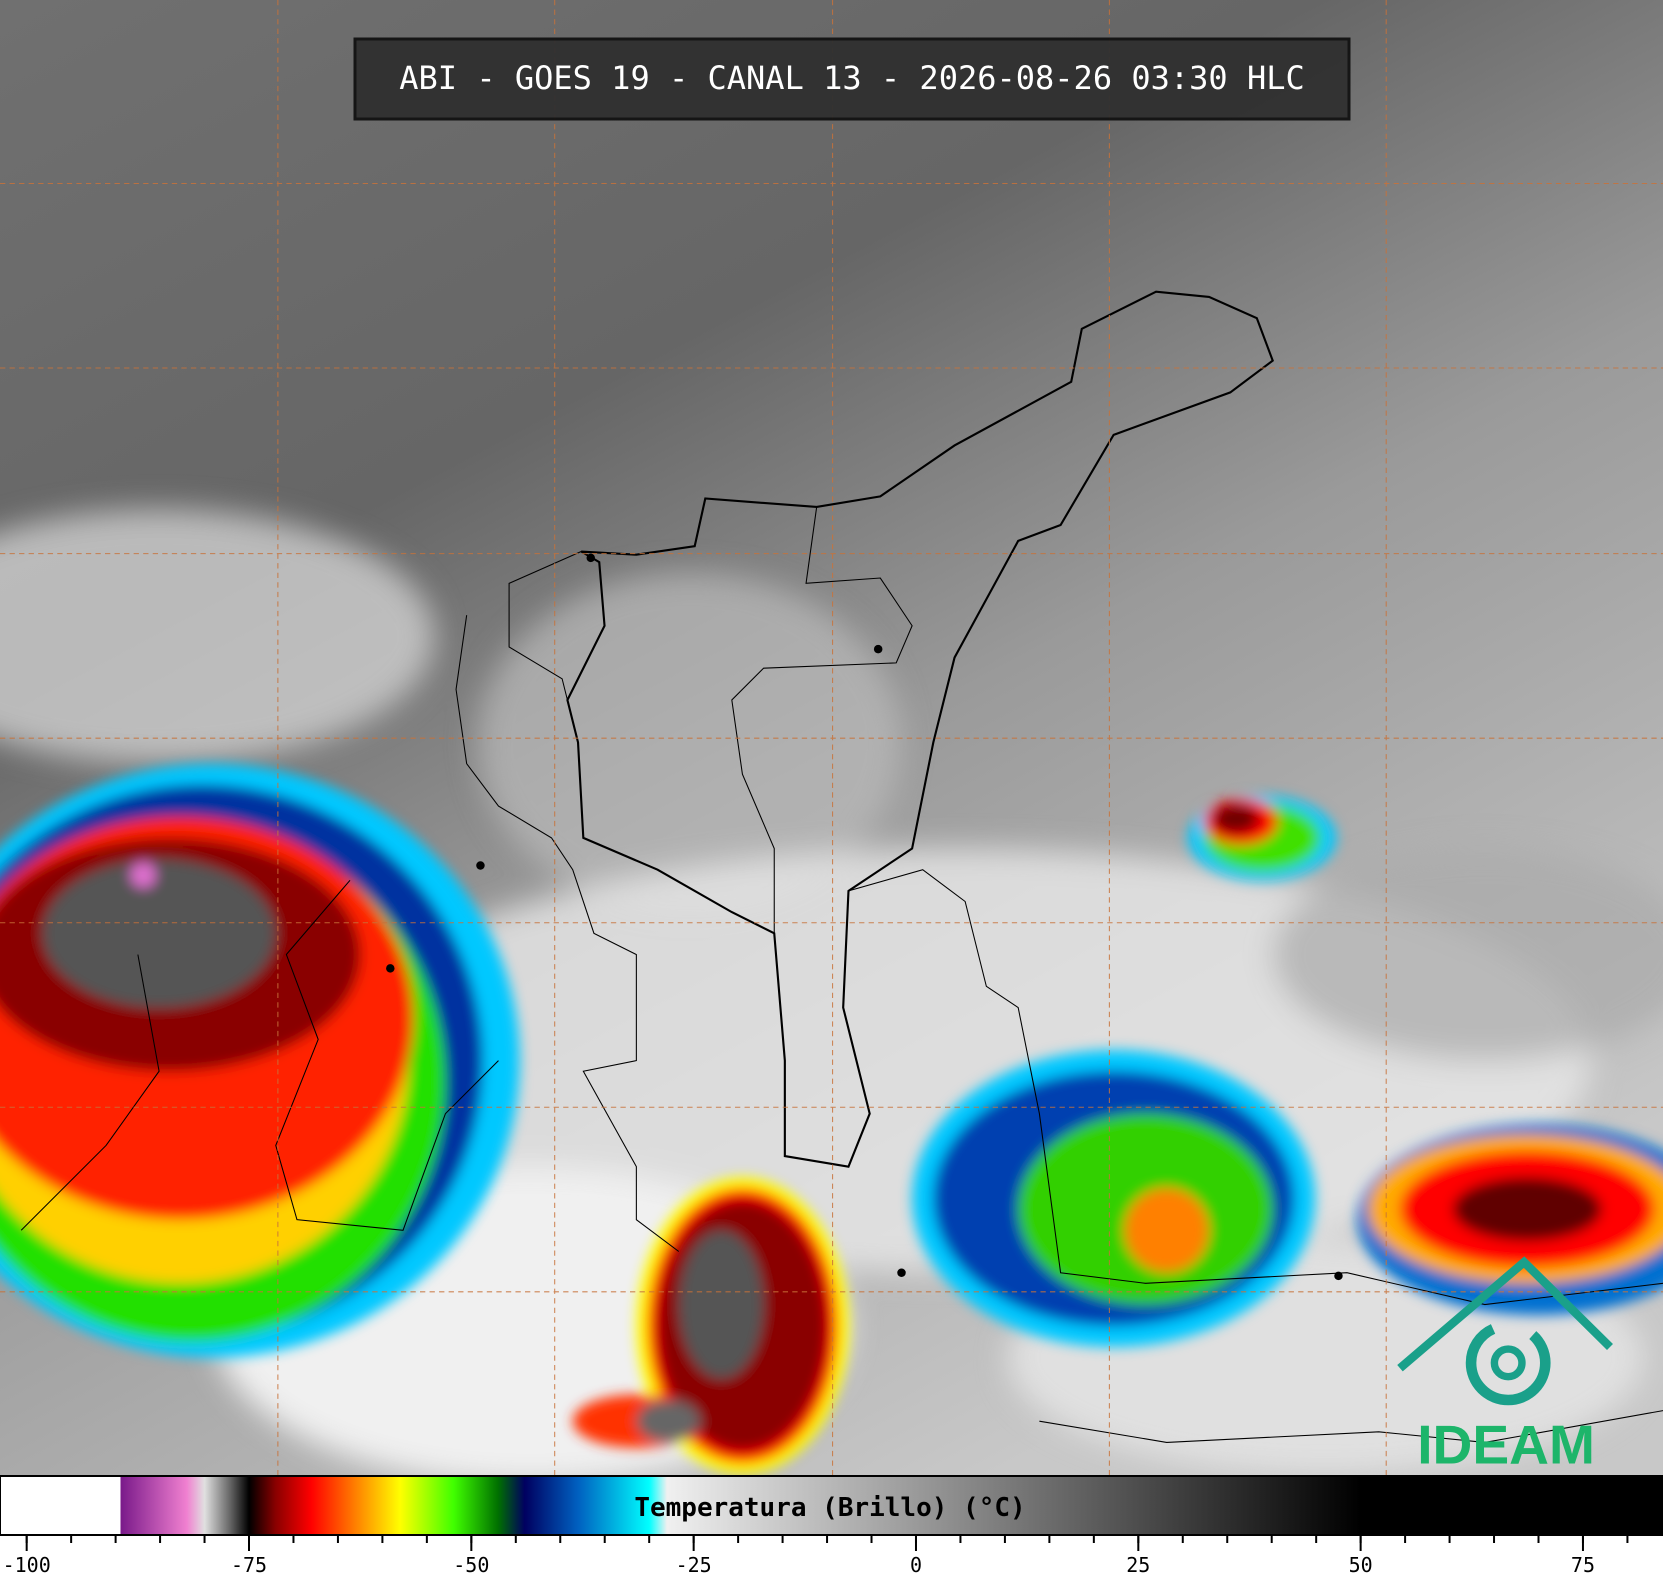  I want to click on tick-label: -75, so click(249, 1565).